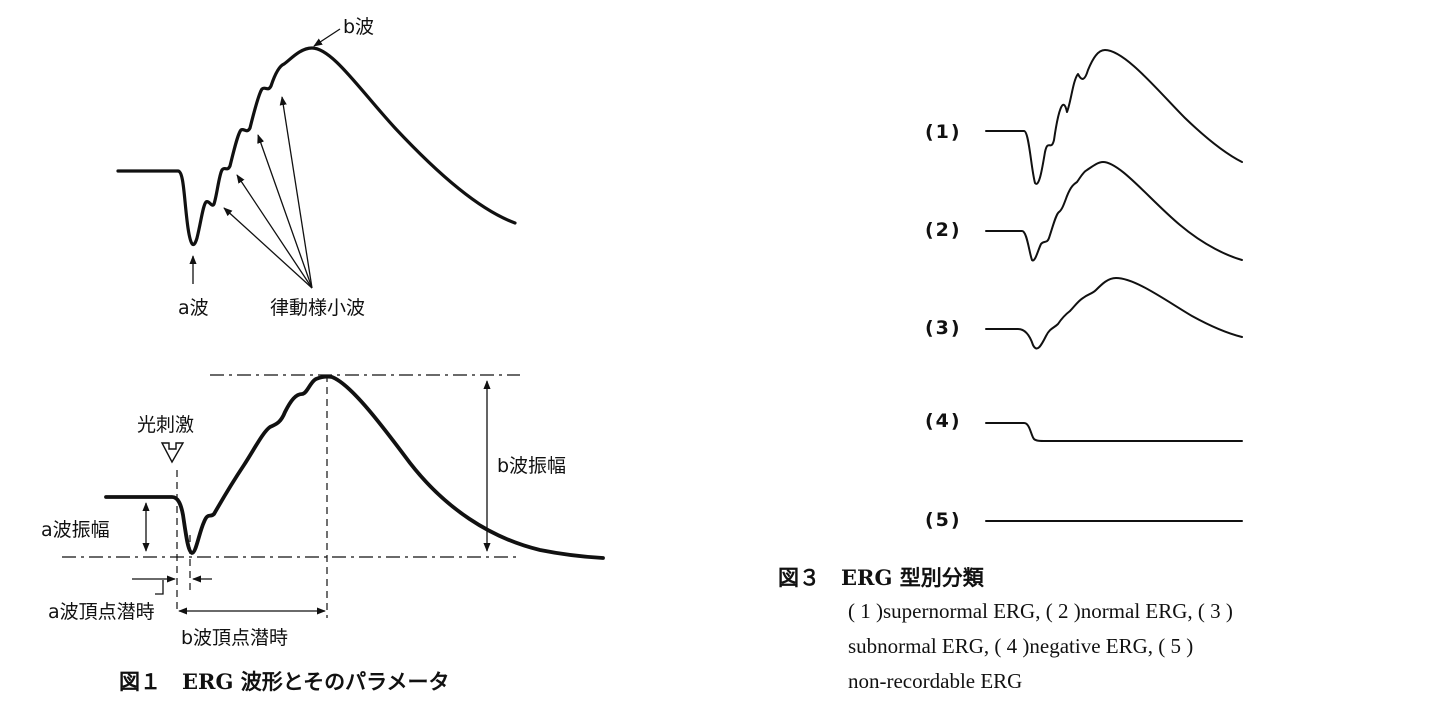  Describe the element at coordinates (316, 146) in the screenshot. I see `fig1-top-erg-waveform` at that location.